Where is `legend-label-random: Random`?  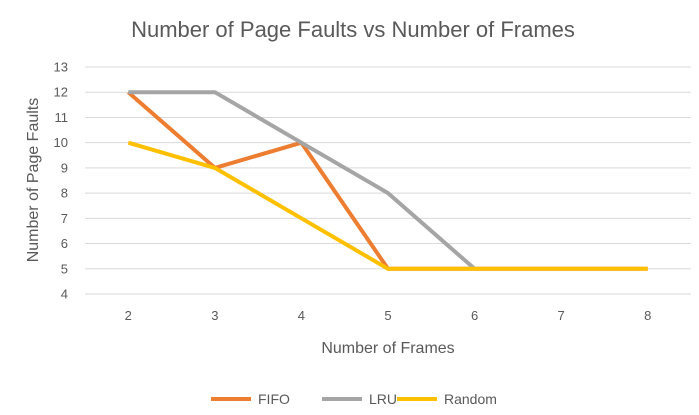 legend-label-random: Random is located at coordinates (470, 399).